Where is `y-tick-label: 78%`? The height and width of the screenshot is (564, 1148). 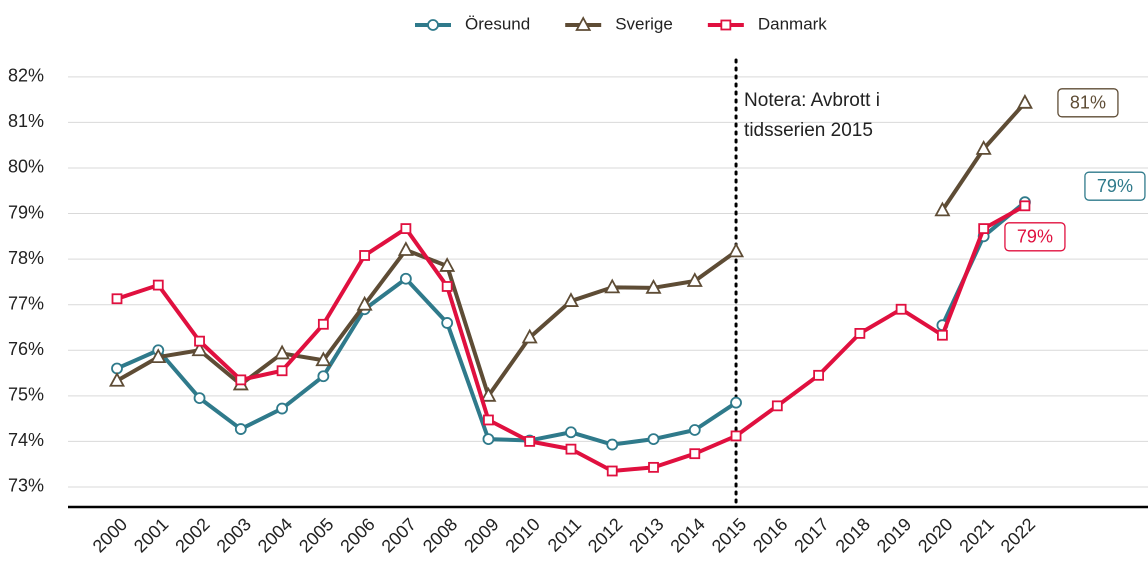
y-tick-label: 78% is located at coordinates (26, 258).